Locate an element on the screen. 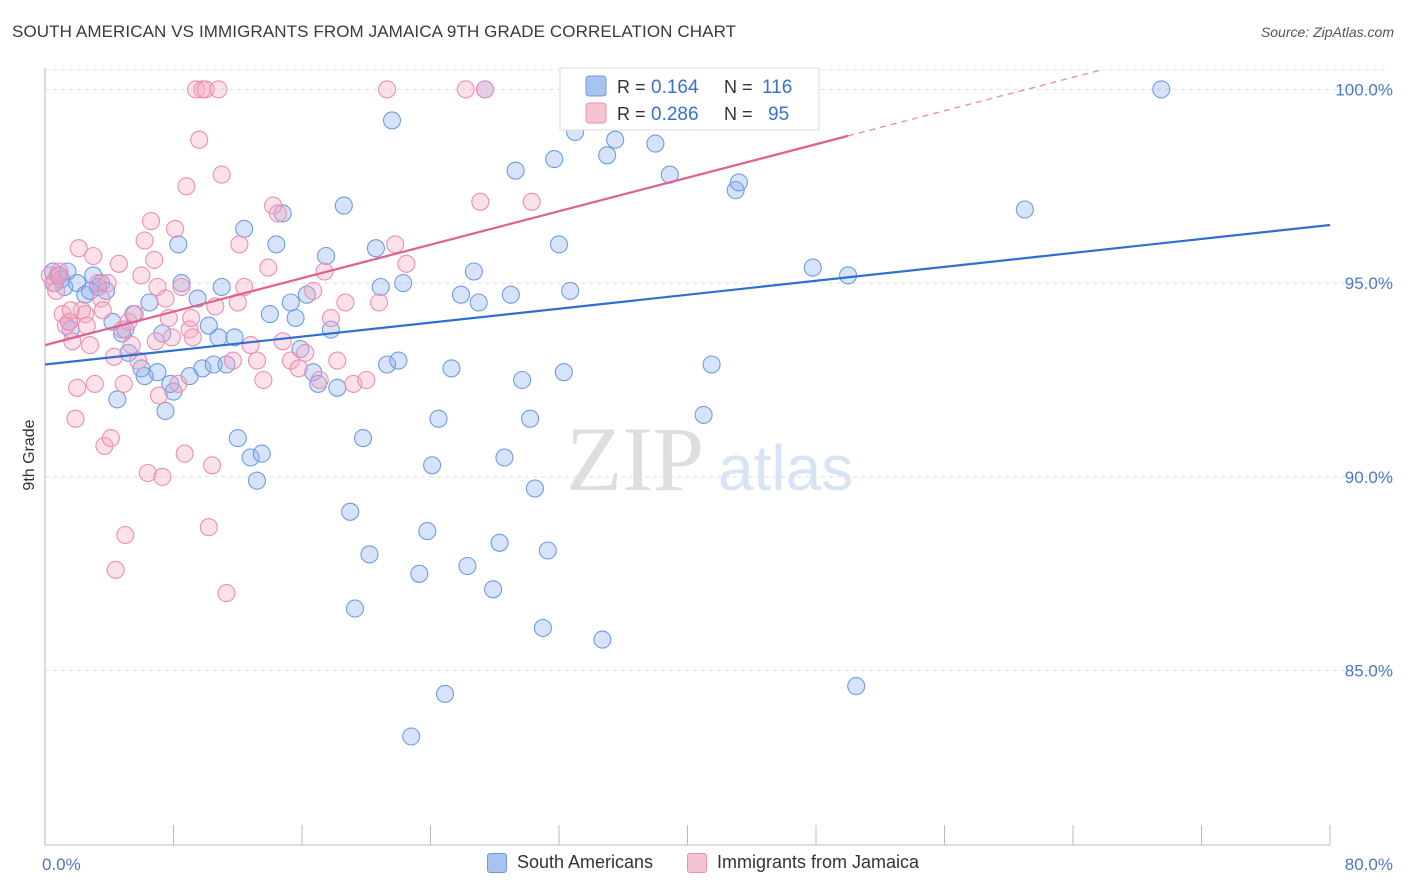  y-tick-label: 85.0% is located at coordinates (1369, 671).